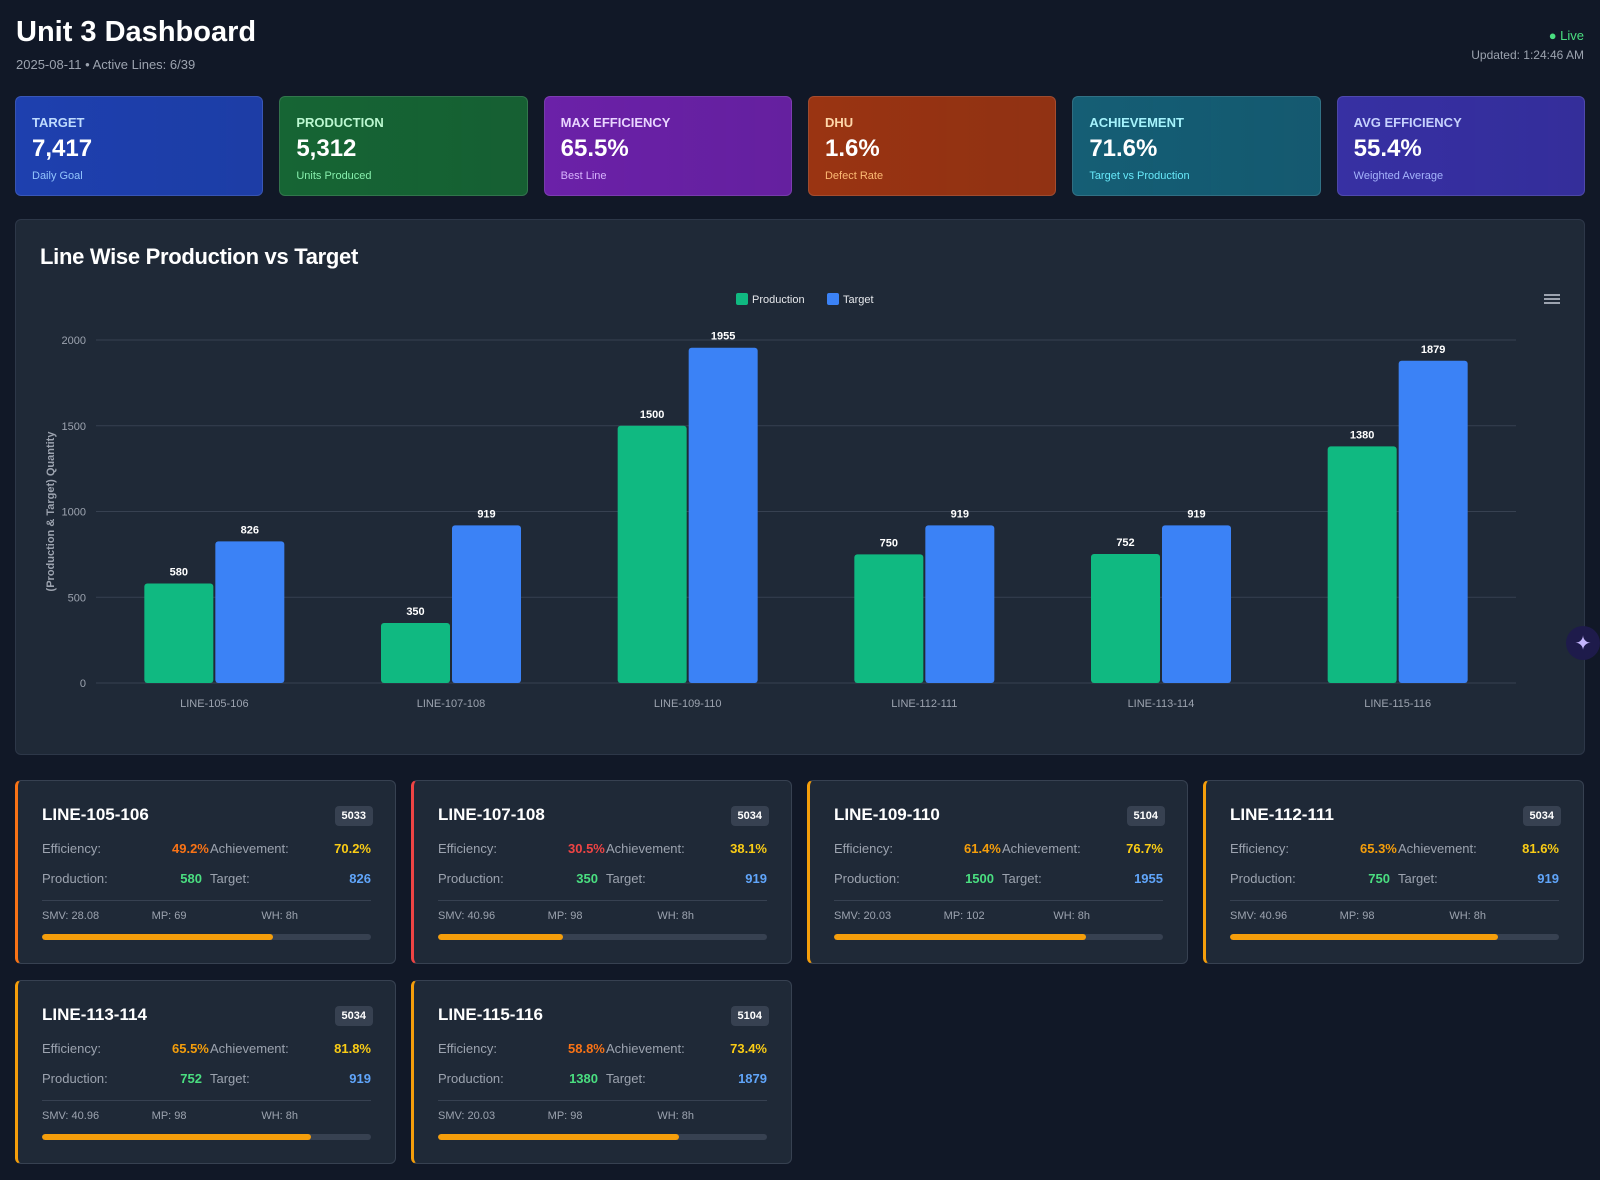 This screenshot has width=1600, height=1180. What do you see at coordinates (1387, 148) in the screenshot?
I see `kpi-value: 55.4%` at bounding box center [1387, 148].